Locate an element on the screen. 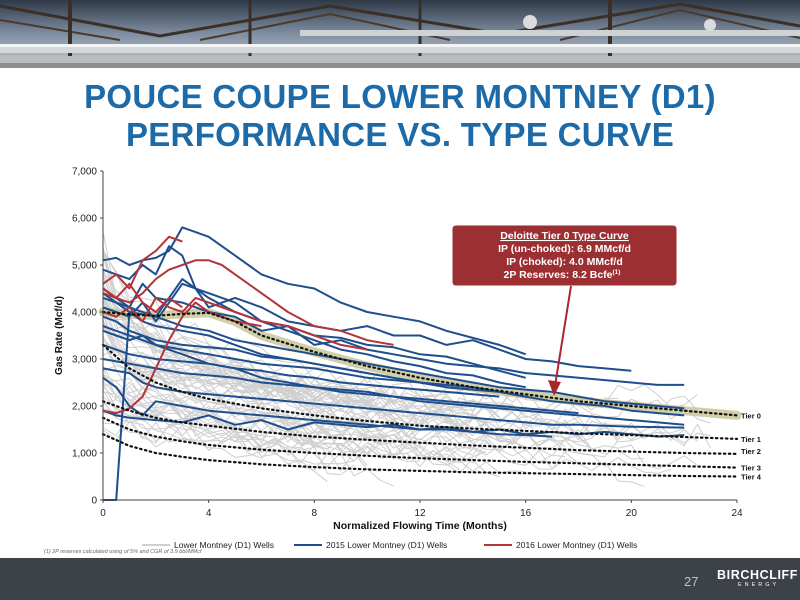  callout-ip-choked: IP (choked): 4.0 MMcf/d is located at coordinates (564, 262).